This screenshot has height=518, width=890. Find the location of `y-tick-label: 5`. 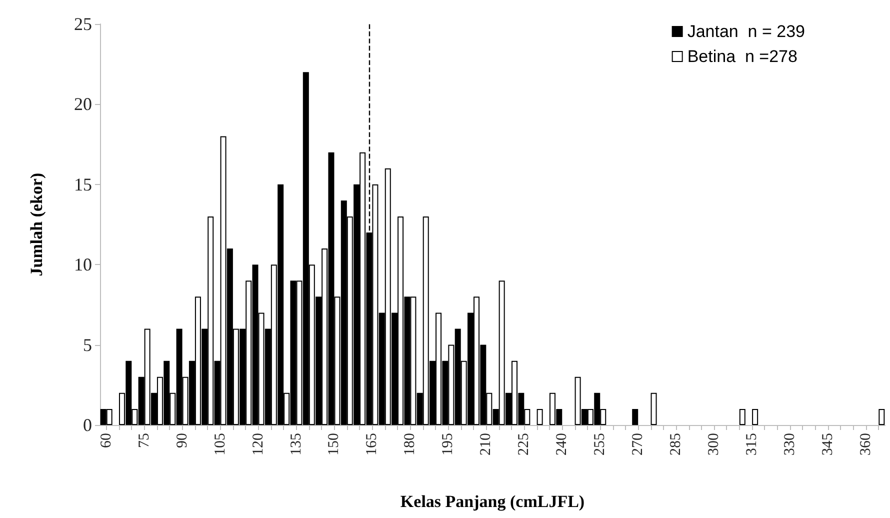

y-tick-label: 5 is located at coordinates (87, 344).